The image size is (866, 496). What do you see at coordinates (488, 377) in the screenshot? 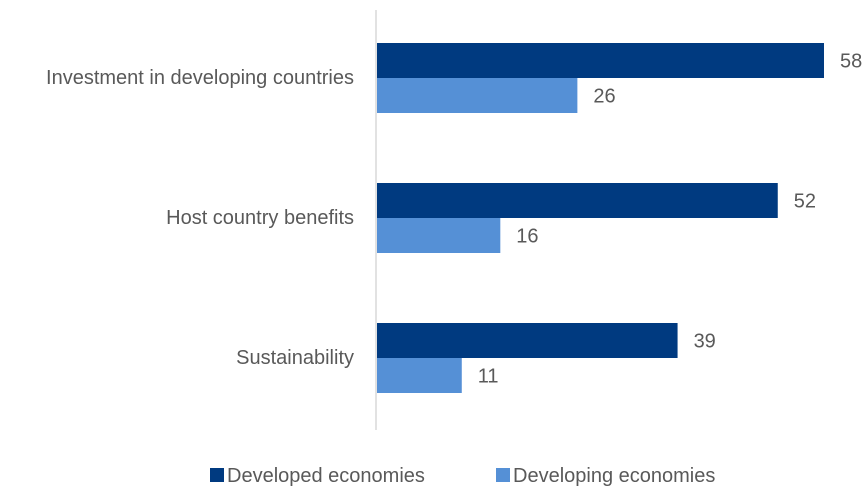
I see `data-label: 11` at bounding box center [488, 377].